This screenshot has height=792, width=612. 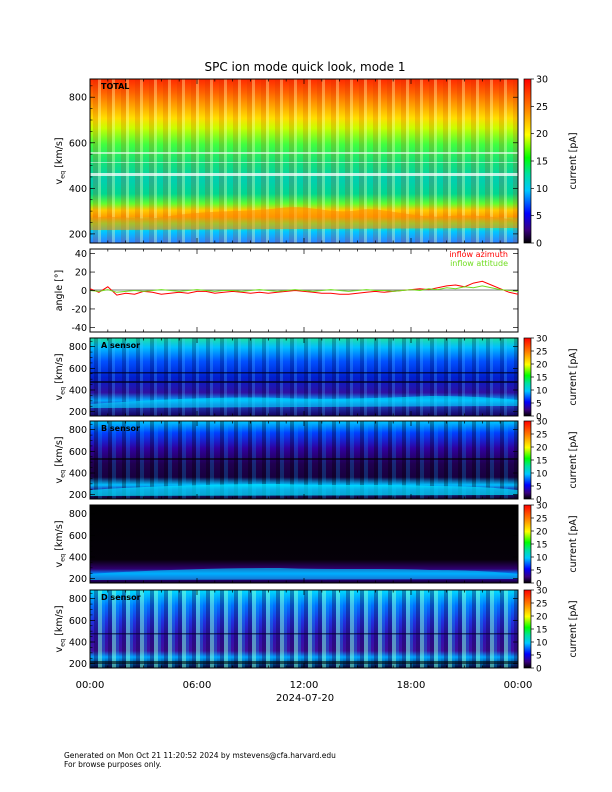 I want to click on y-tick-label: -20, so click(x=79, y=309).